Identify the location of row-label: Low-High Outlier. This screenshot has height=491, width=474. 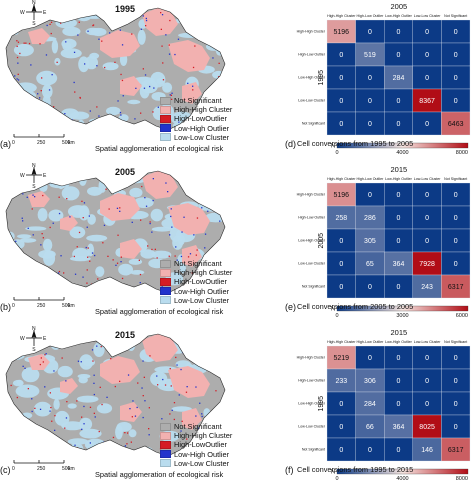
(312, 78).